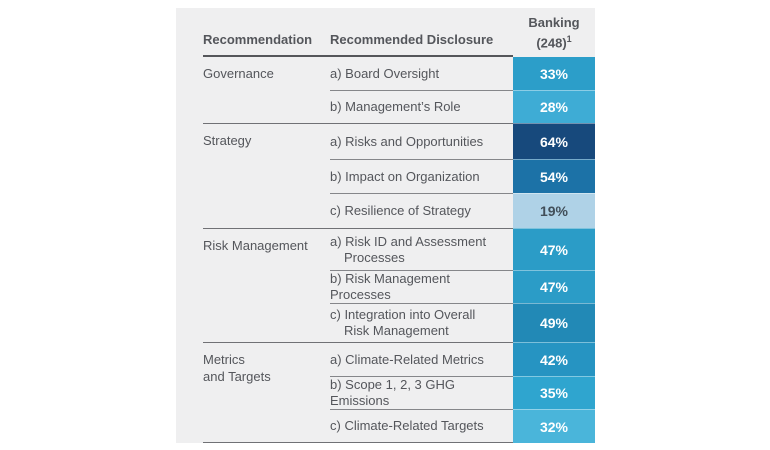 The image size is (770, 450). I want to click on disclosure-text: a) Board Oversight, so click(385, 73).